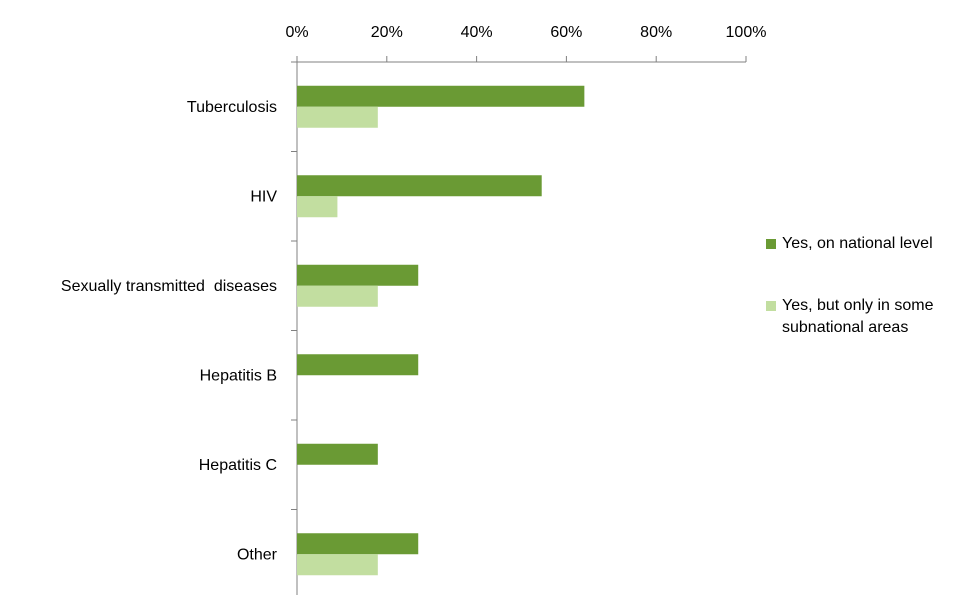  Describe the element at coordinates (746, 32) in the screenshot. I see `x-tick-label: 100%` at that location.